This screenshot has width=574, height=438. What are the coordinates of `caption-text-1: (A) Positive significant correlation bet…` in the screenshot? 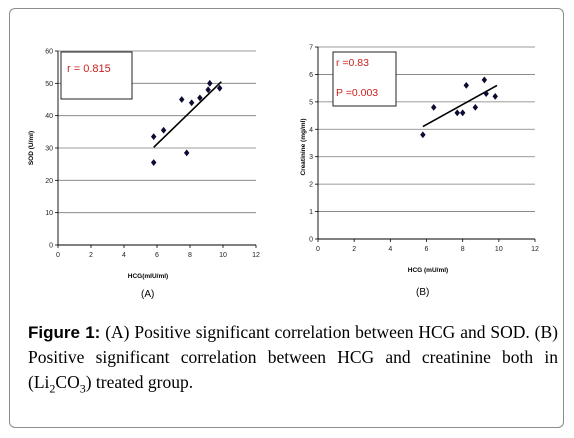 It's located at (293, 357).